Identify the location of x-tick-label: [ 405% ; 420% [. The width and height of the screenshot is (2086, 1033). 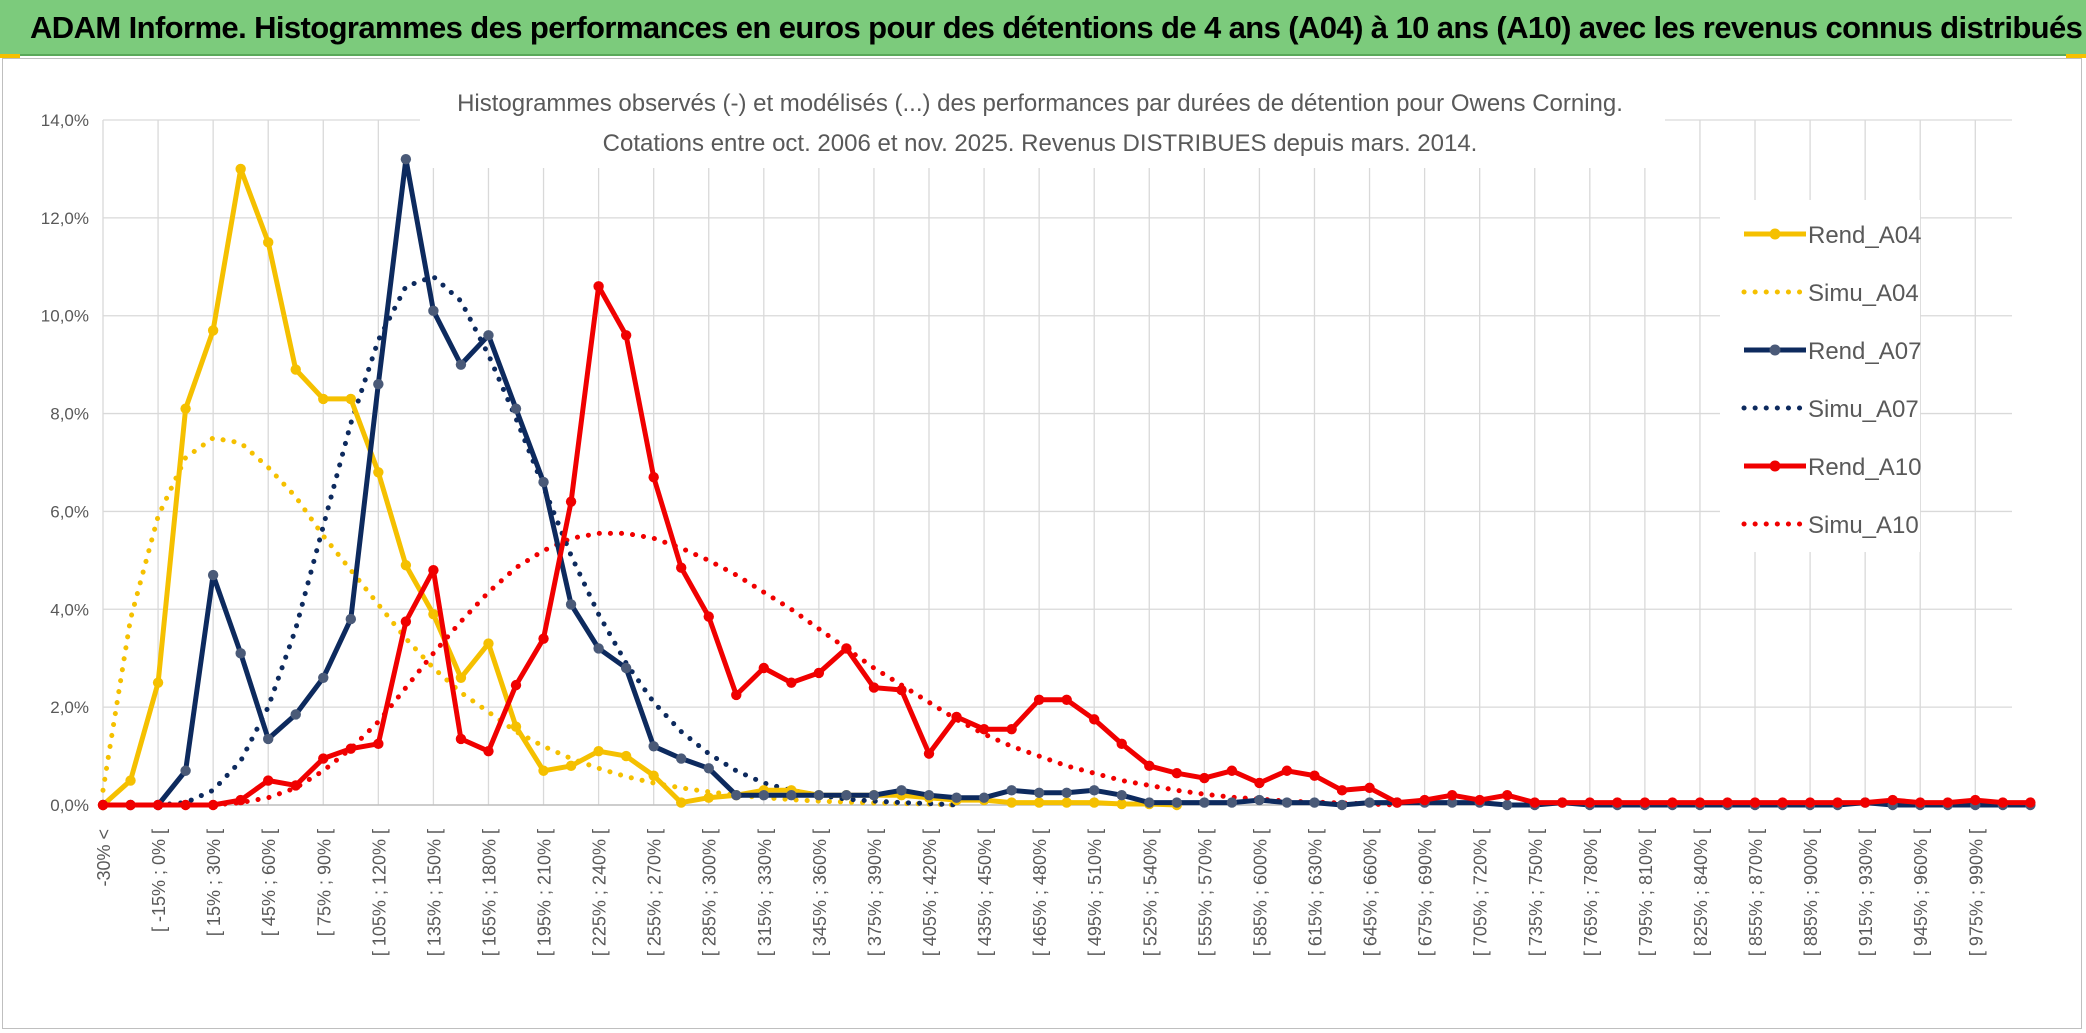
(930, 892).